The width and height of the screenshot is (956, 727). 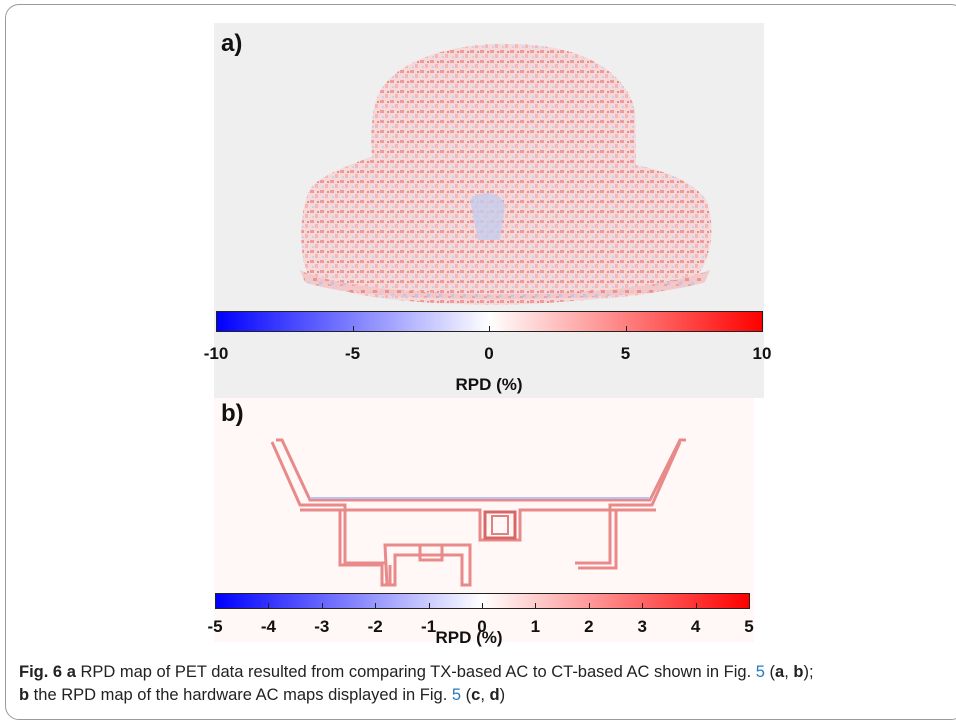 What do you see at coordinates (780, 672) in the screenshot?
I see `caption-ref-a: a` at bounding box center [780, 672].